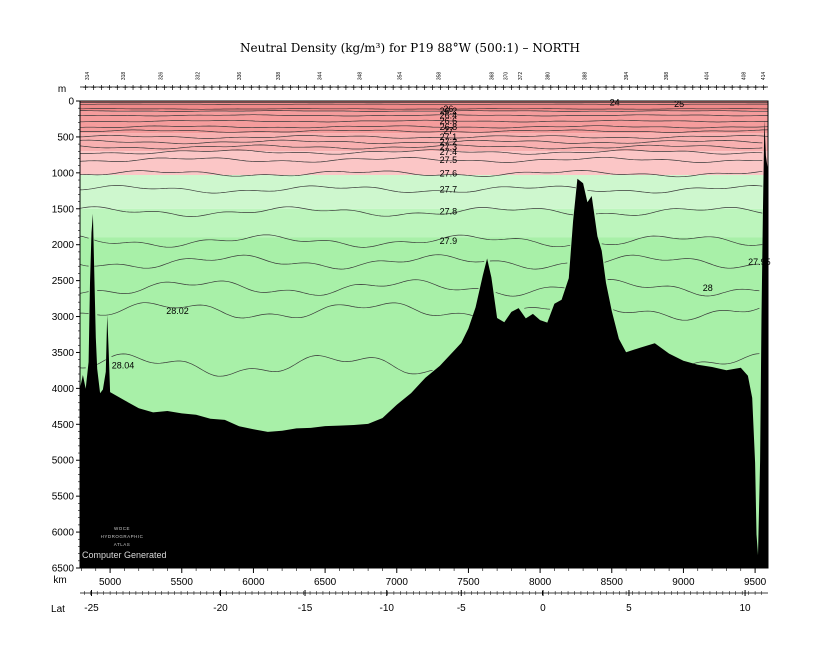  Describe the element at coordinates (708, 288) in the screenshot. I see `contour-label: 28` at that location.